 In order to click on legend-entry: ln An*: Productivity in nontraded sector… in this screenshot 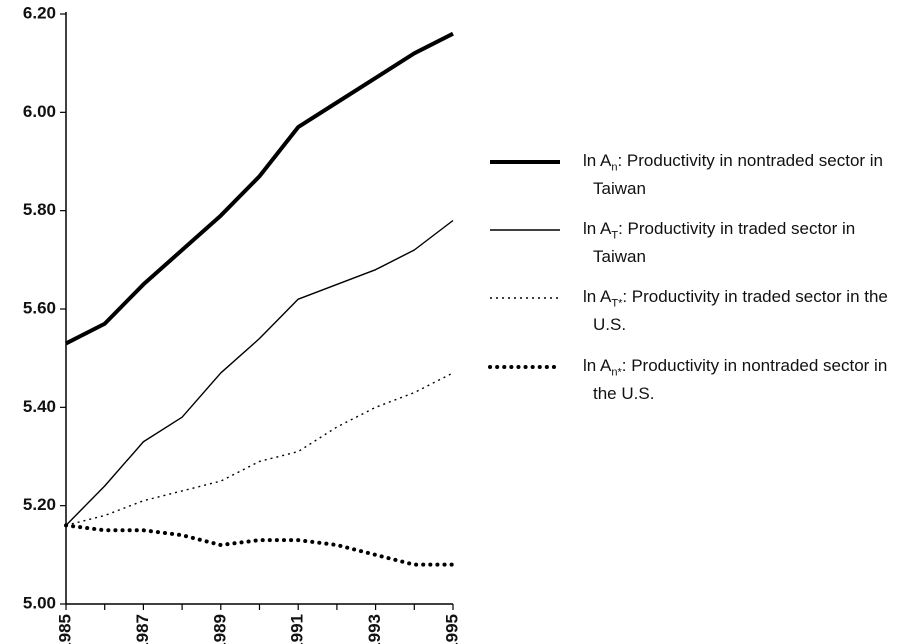, I will do `click(693, 379)`.